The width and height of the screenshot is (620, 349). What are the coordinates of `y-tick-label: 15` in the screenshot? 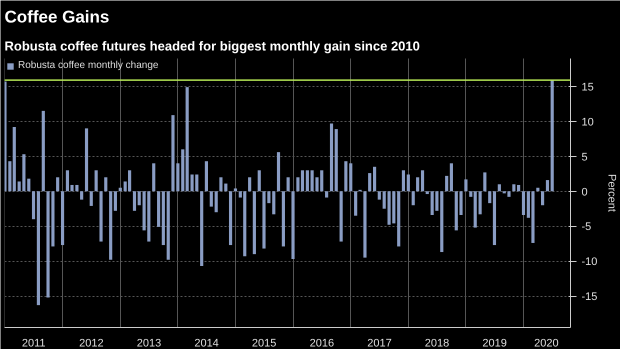 It's located at (588, 87).